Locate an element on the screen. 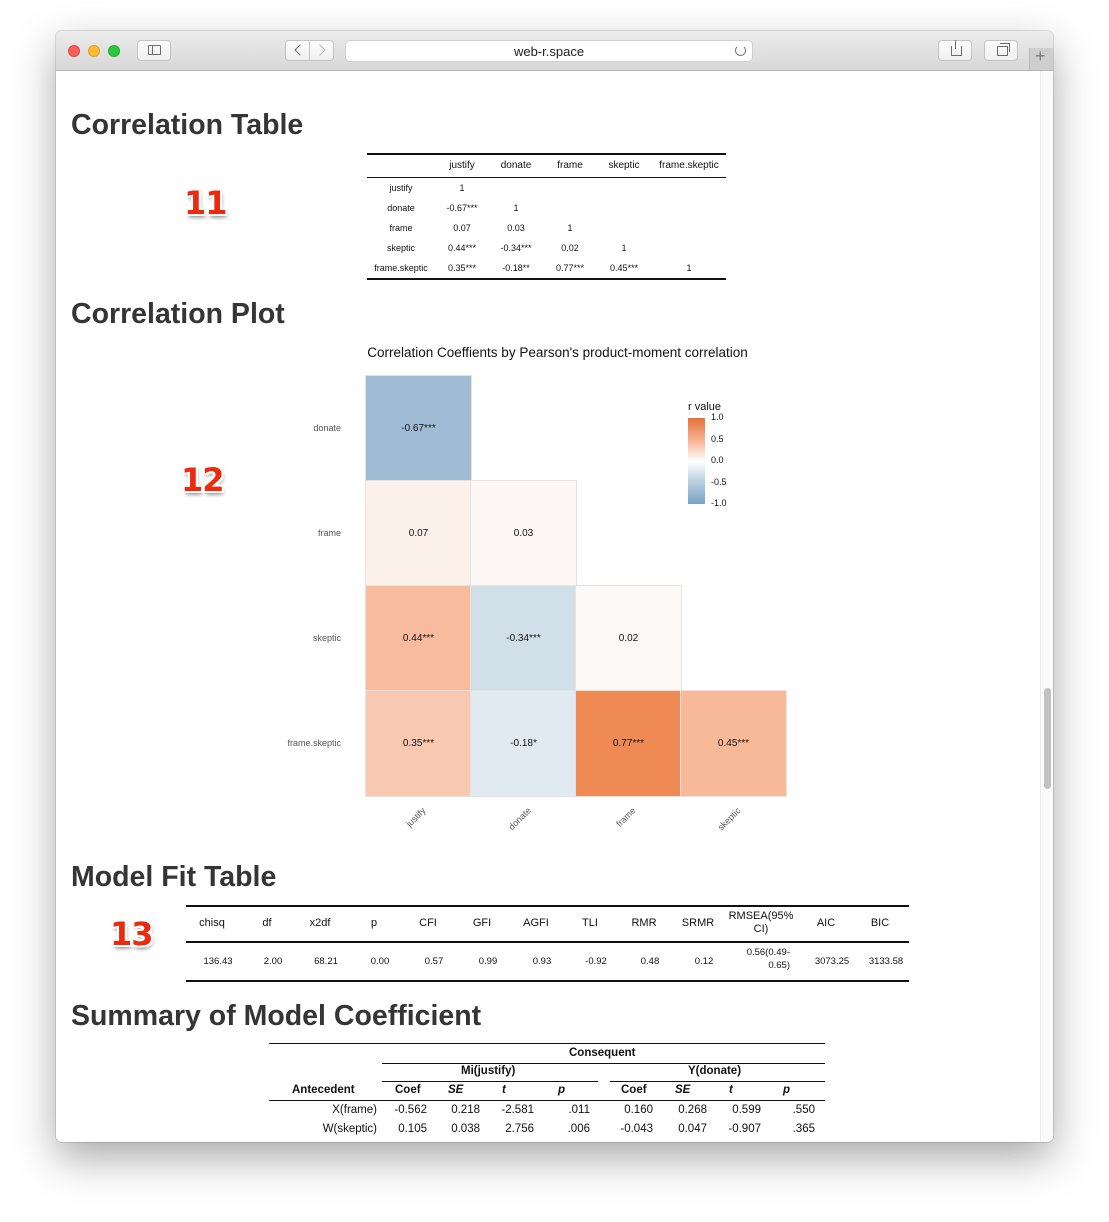 The height and width of the screenshot is (1222, 1109). summary-cell: 0.038 is located at coordinates (465, 1129).